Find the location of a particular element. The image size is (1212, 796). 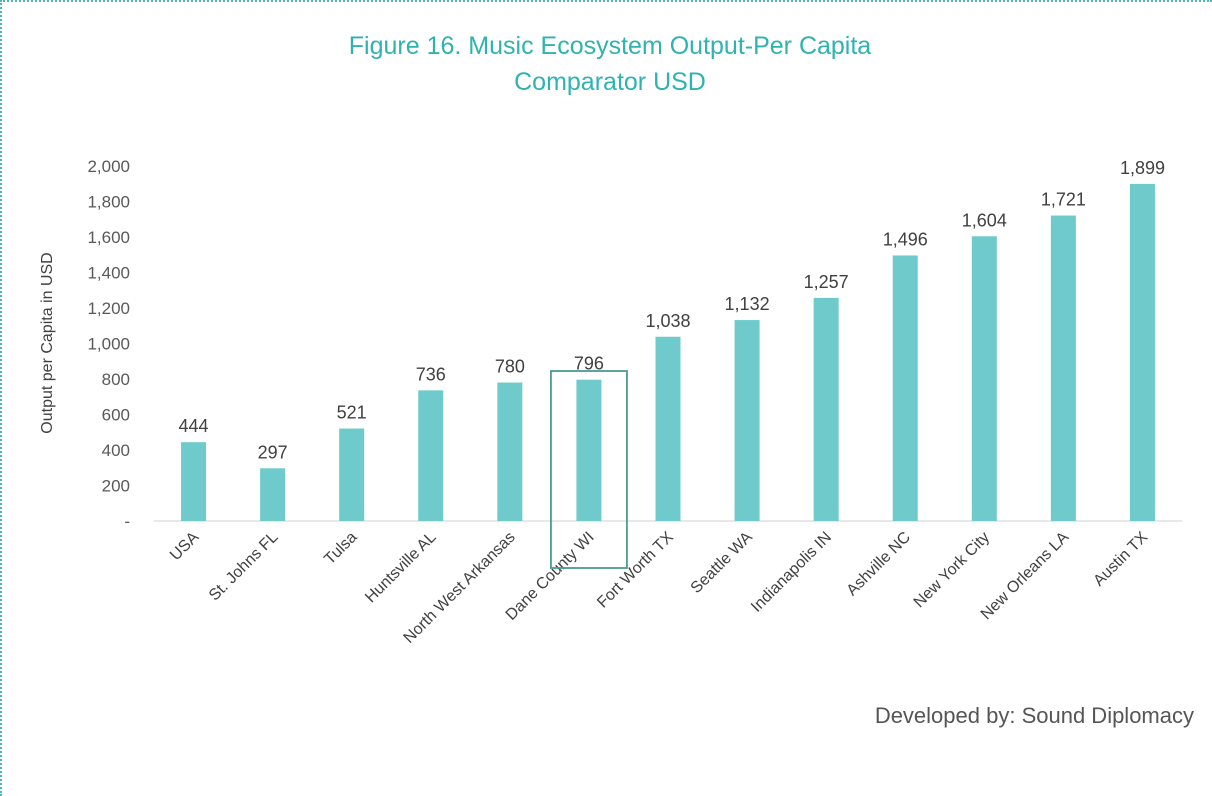

credit-text: Developed by: Sound Diplomacy is located at coordinates (1034, 715).